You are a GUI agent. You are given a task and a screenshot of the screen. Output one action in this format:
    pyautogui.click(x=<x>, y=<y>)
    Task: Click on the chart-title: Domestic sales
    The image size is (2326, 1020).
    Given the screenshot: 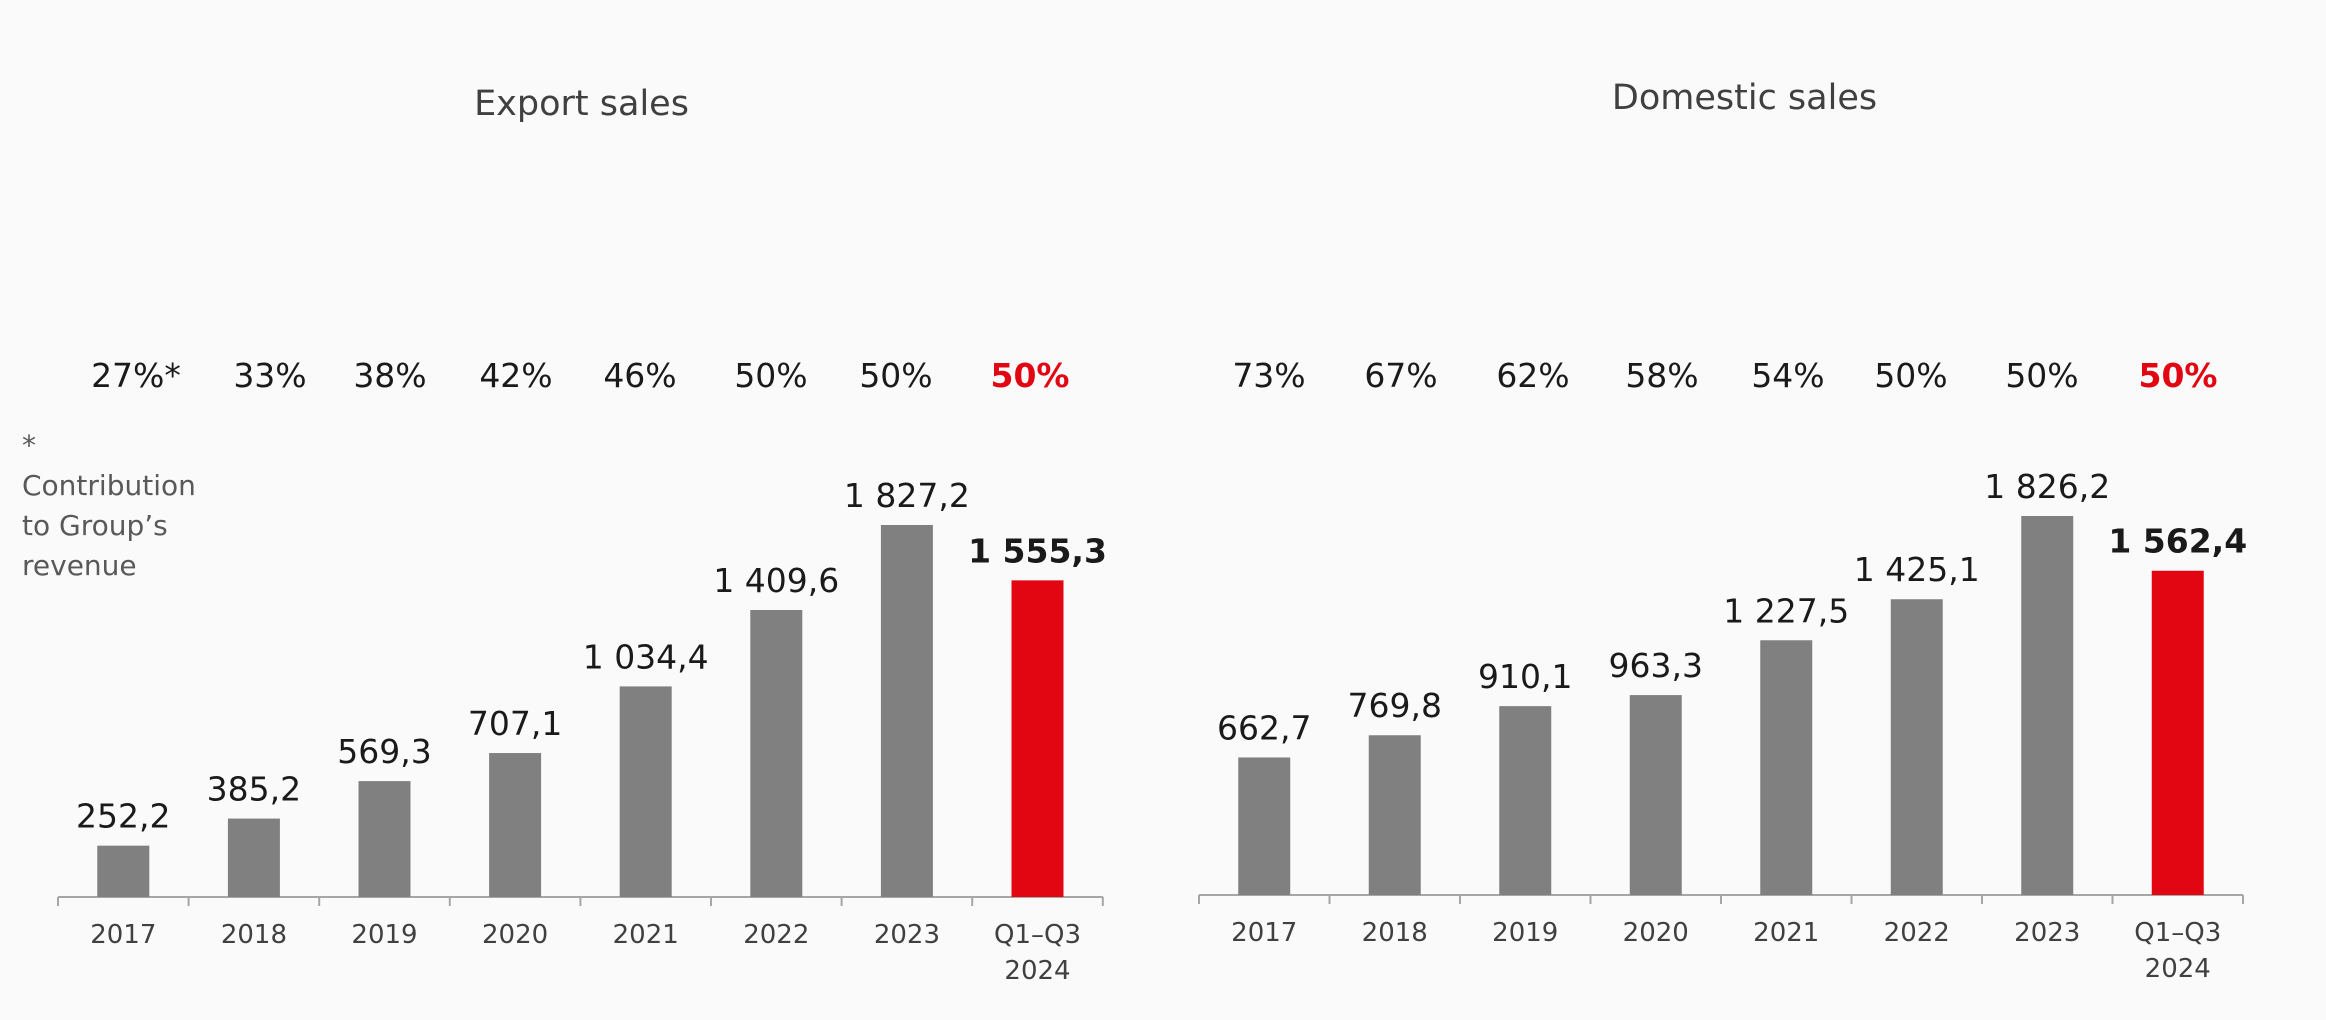 What is the action you would take?
    pyautogui.click(x=1744, y=98)
    